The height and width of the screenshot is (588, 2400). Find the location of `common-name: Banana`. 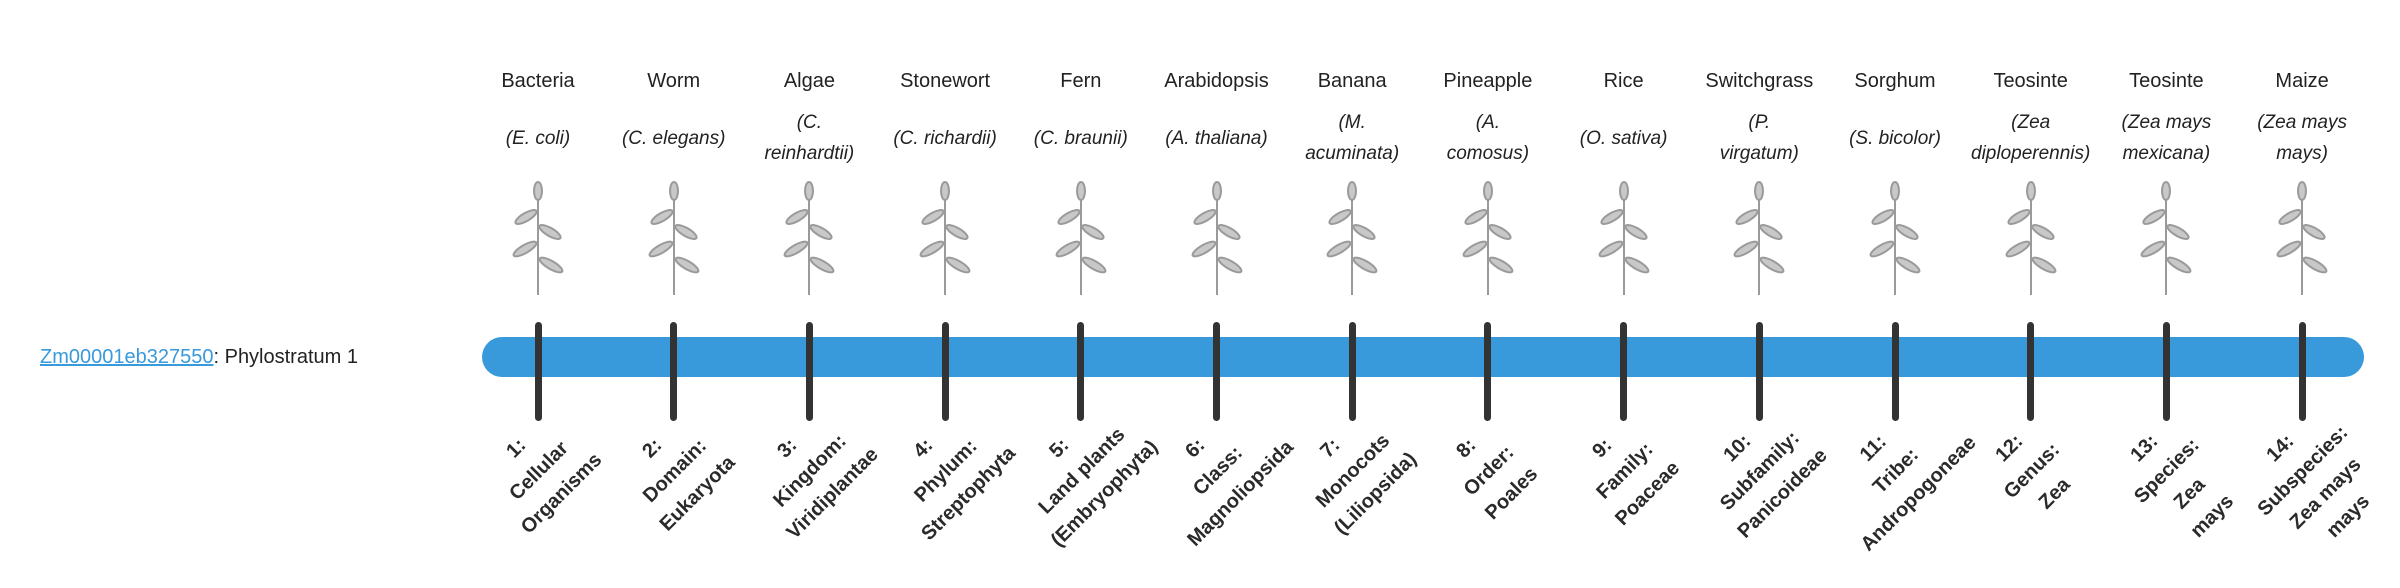

common-name: Banana is located at coordinates (1352, 81).